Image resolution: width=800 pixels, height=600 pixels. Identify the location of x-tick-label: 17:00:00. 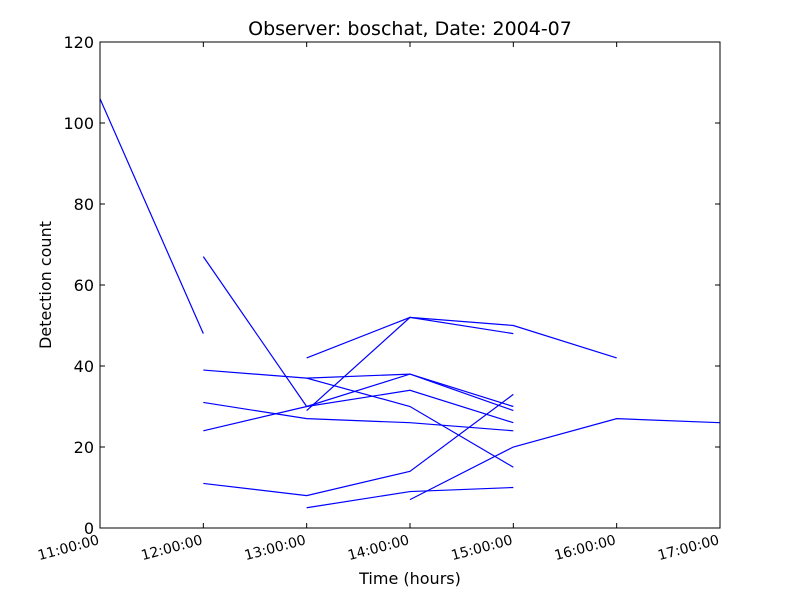
(688, 548).